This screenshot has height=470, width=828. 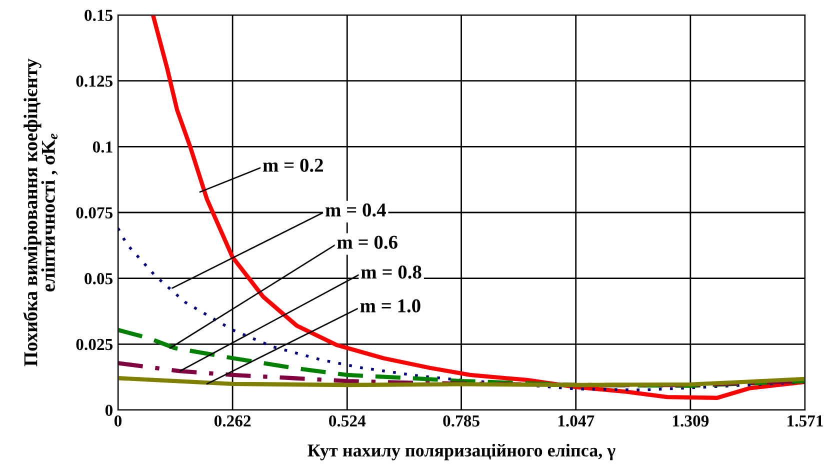 What do you see at coordinates (356, 210) in the screenshot?
I see `annotation: m = 0.4` at bounding box center [356, 210].